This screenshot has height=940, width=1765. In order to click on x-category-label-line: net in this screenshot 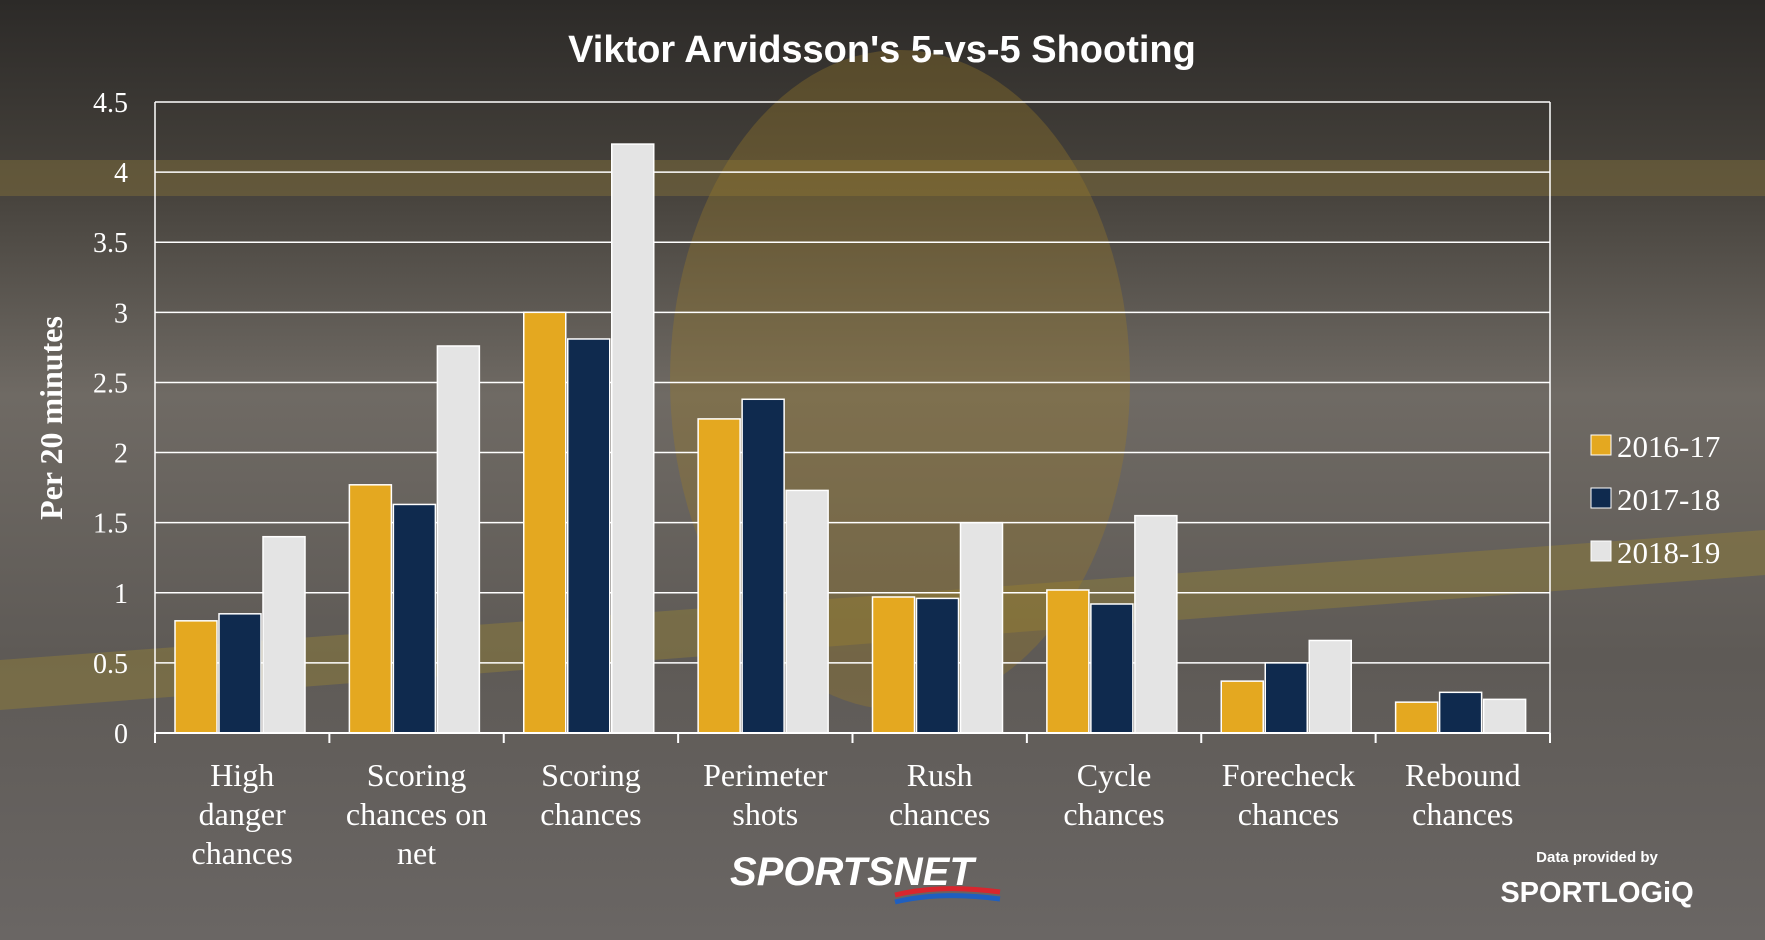, I will do `click(416, 853)`.